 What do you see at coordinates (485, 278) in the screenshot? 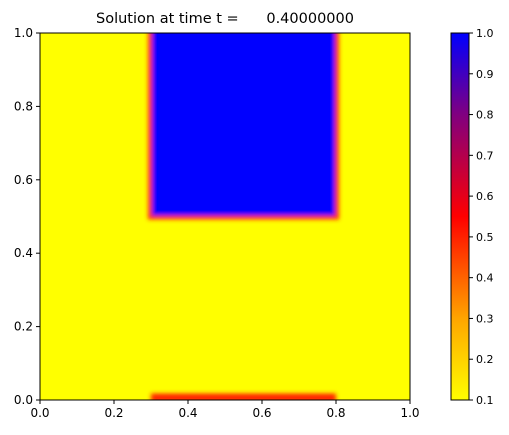
I see `colorbar-tick-label: 0.4` at bounding box center [485, 278].